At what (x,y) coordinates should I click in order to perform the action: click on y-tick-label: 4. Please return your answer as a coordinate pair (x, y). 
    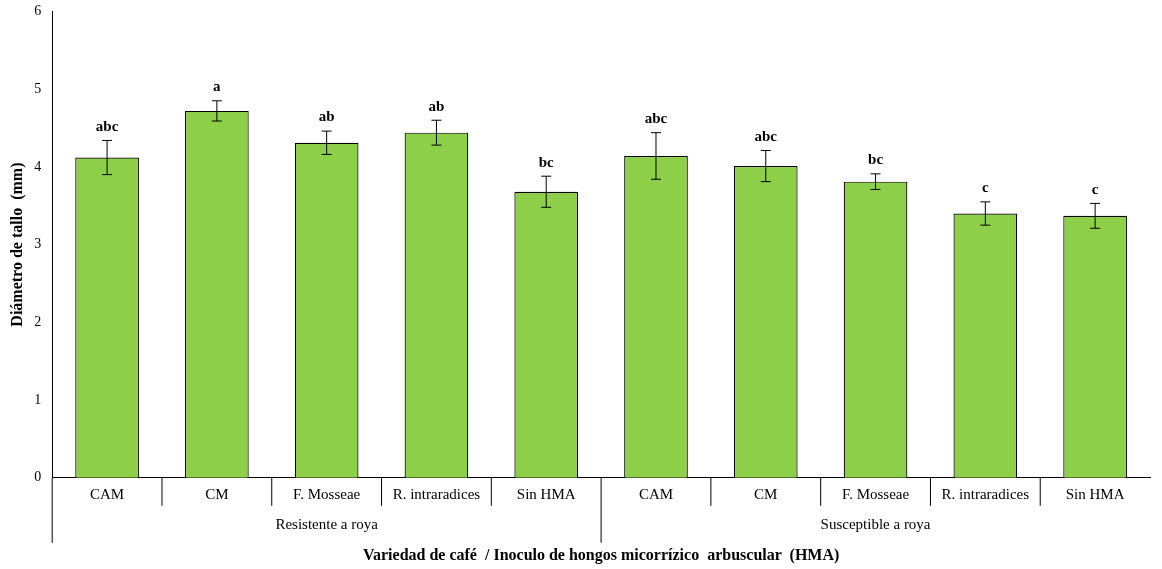
    Looking at the image, I should click on (38, 166).